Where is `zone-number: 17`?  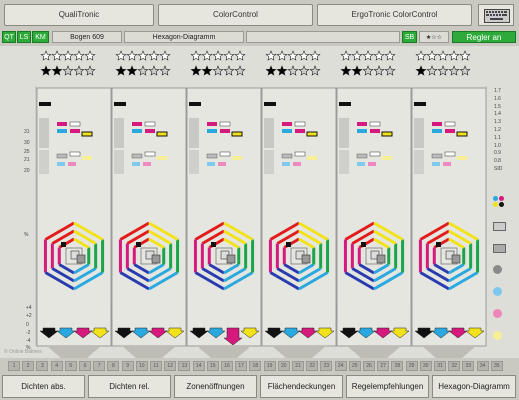
zone-number: 17 is located at coordinates (241, 366).